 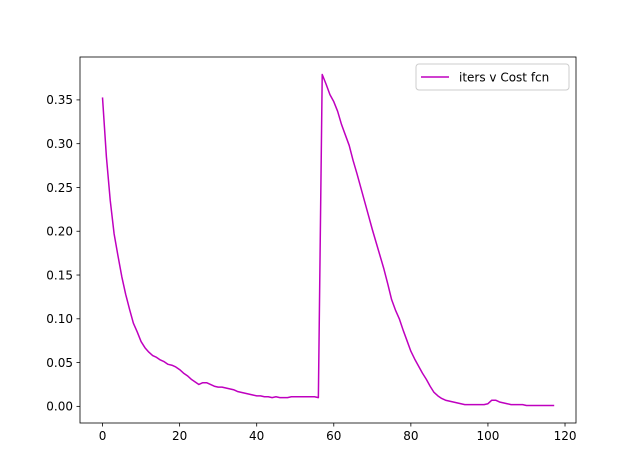 What do you see at coordinates (59, 232) in the screenshot?
I see `y-tick-label: 0.20` at bounding box center [59, 232].